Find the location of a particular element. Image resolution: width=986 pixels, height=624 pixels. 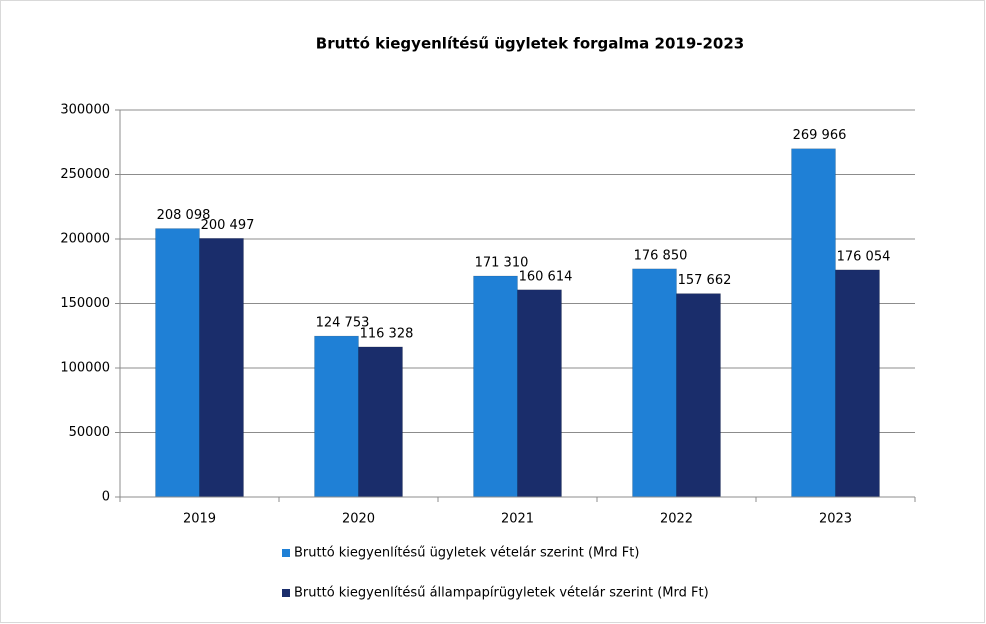

value-label: 208 098 is located at coordinates (184, 215).